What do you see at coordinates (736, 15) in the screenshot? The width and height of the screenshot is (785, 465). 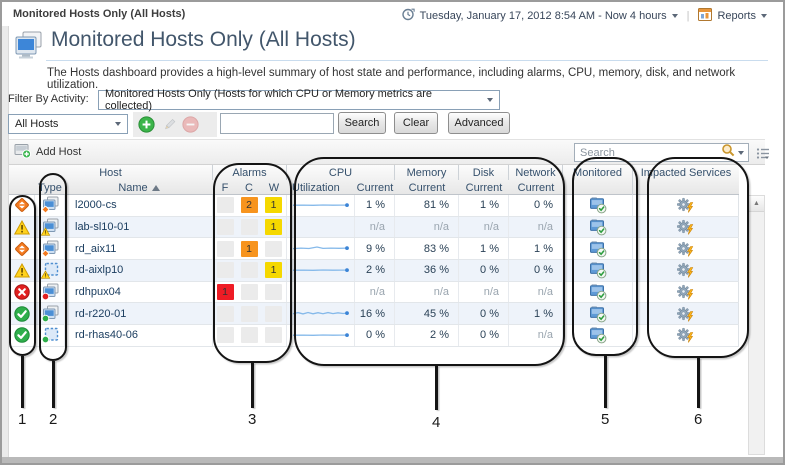 I see `reports-menu: Reports` at bounding box center [736, 15].